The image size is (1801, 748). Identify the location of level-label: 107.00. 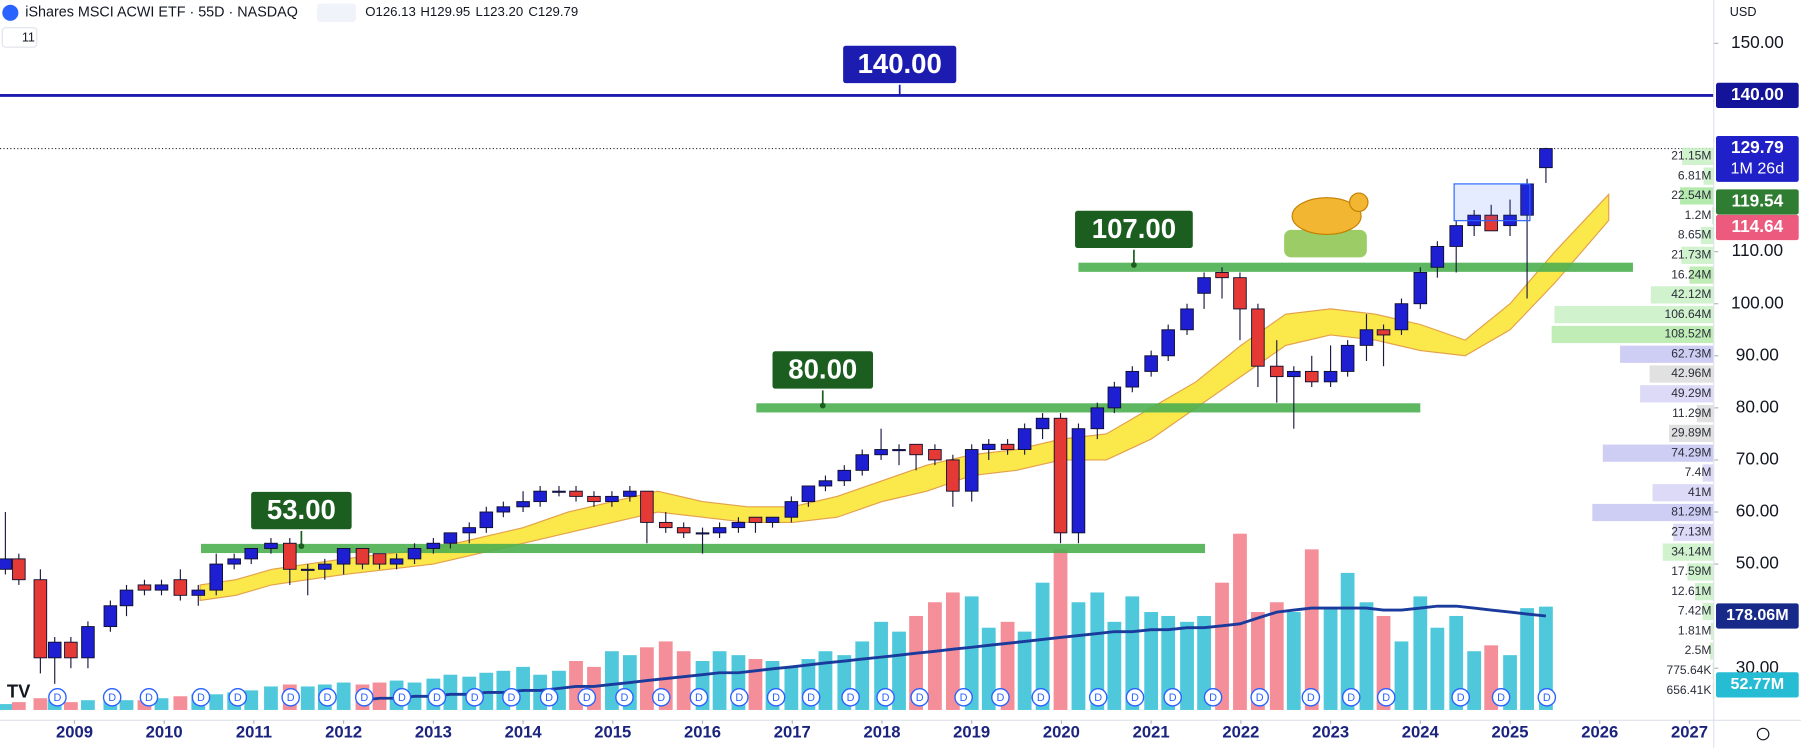
(1134, 228).